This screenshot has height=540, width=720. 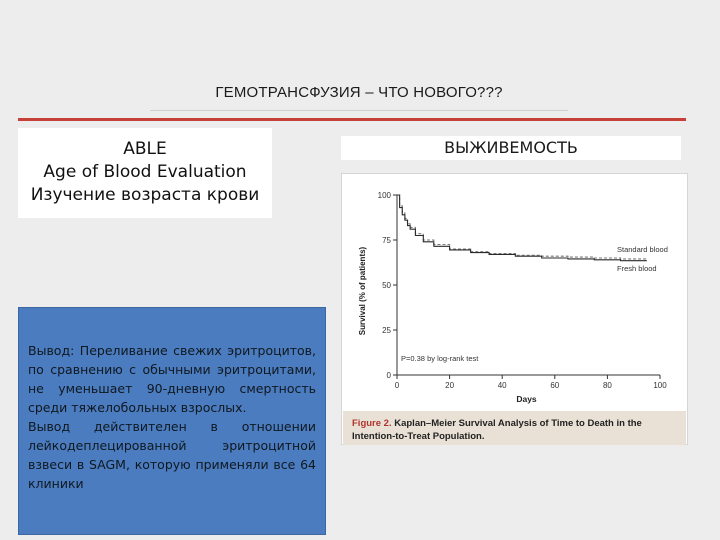 What do you see at coordinates (607, 385) in the screenshot?
I see `x-tick-label: 80` at bounding box center [607, 385].